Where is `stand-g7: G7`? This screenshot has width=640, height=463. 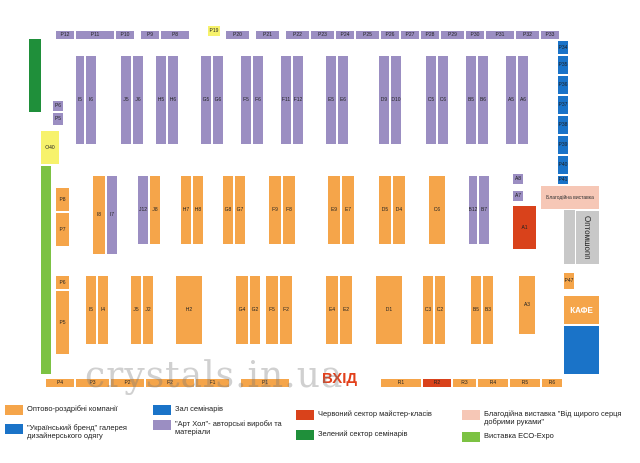
stand-g7: G7 is located at coordinates (240, 210).